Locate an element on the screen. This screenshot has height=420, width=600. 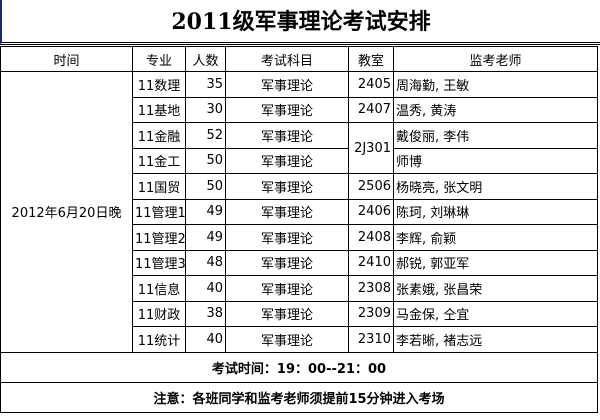
major-cell: 11金融 is located at coordinates (159, 135).